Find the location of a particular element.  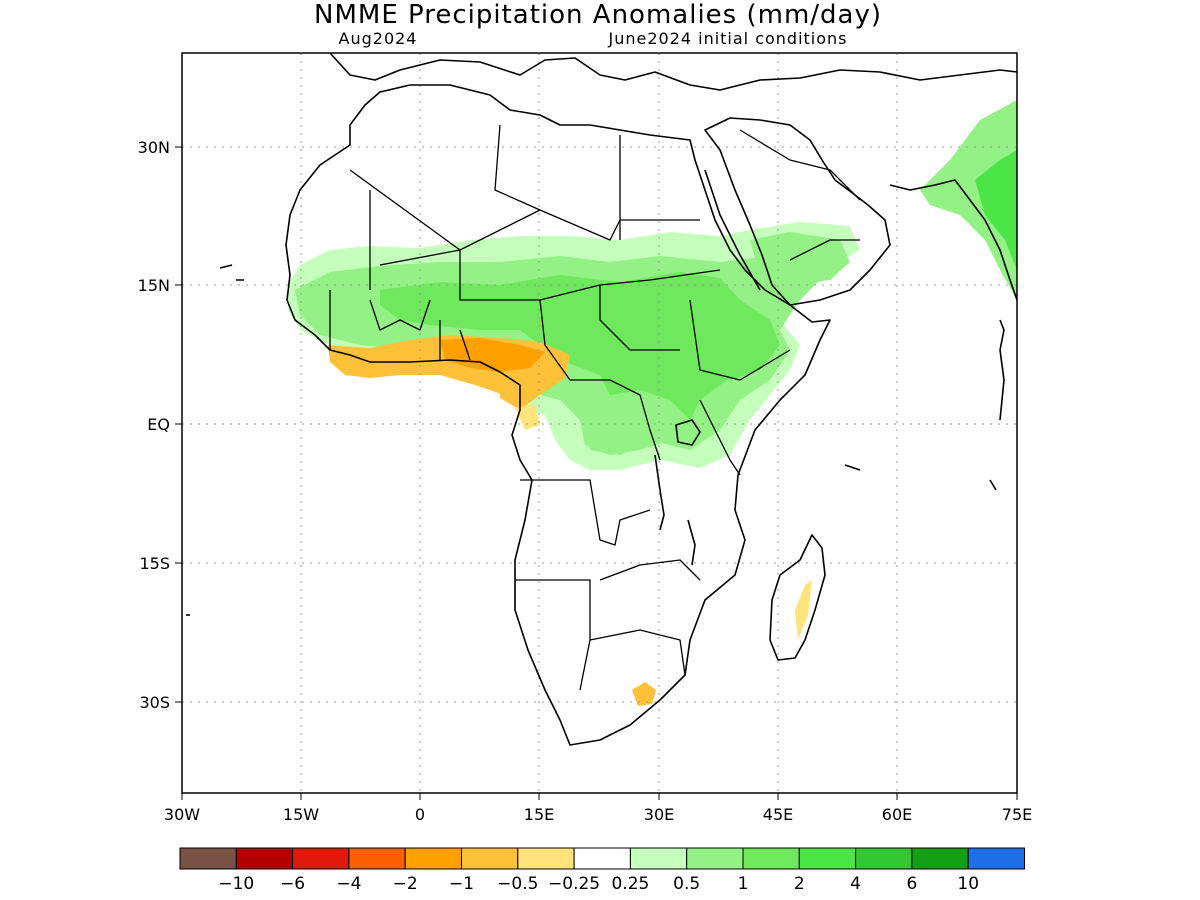

valid-month-label: Aug2024 is located at coordinates (378, 38).